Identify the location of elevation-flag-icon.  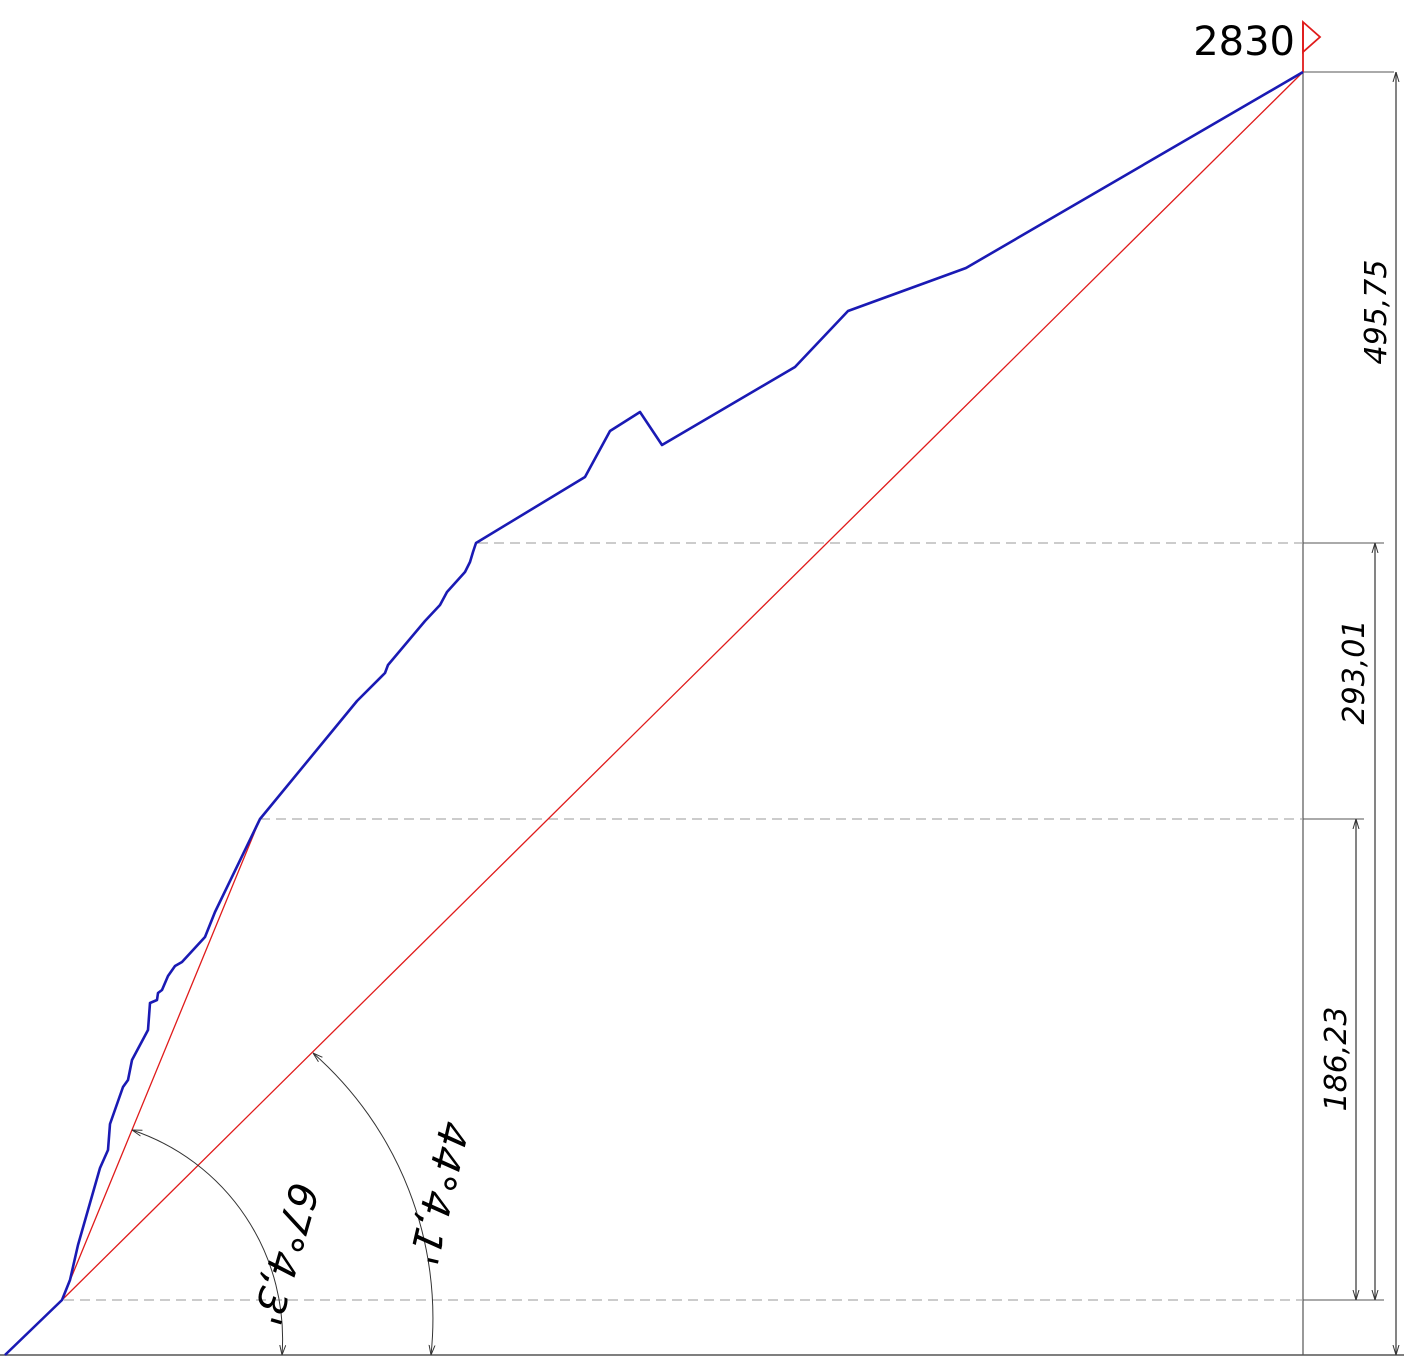
(1312, 46).